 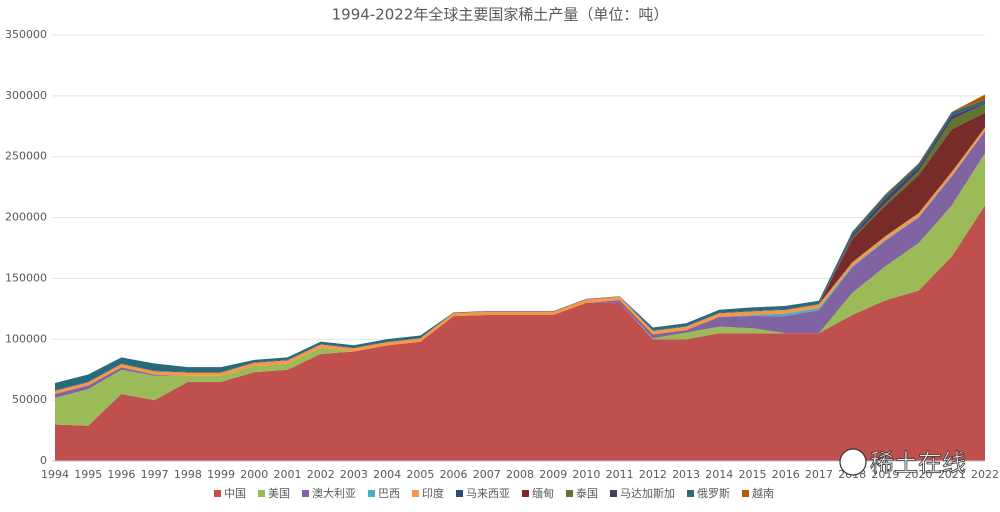 I want to click on legend-label: 马达加斯加, so click(x=647, y=493).